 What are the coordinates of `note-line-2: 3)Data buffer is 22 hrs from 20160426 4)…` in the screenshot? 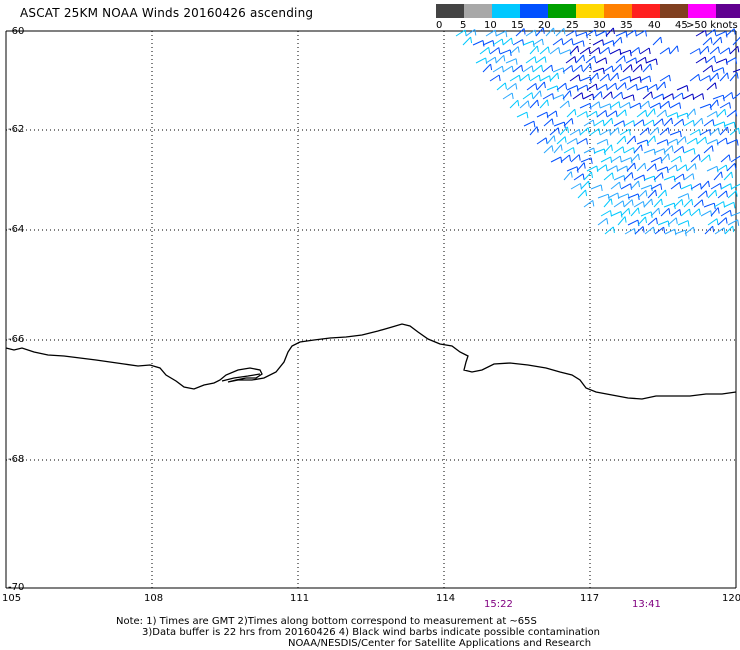 It's located at (371, 632).